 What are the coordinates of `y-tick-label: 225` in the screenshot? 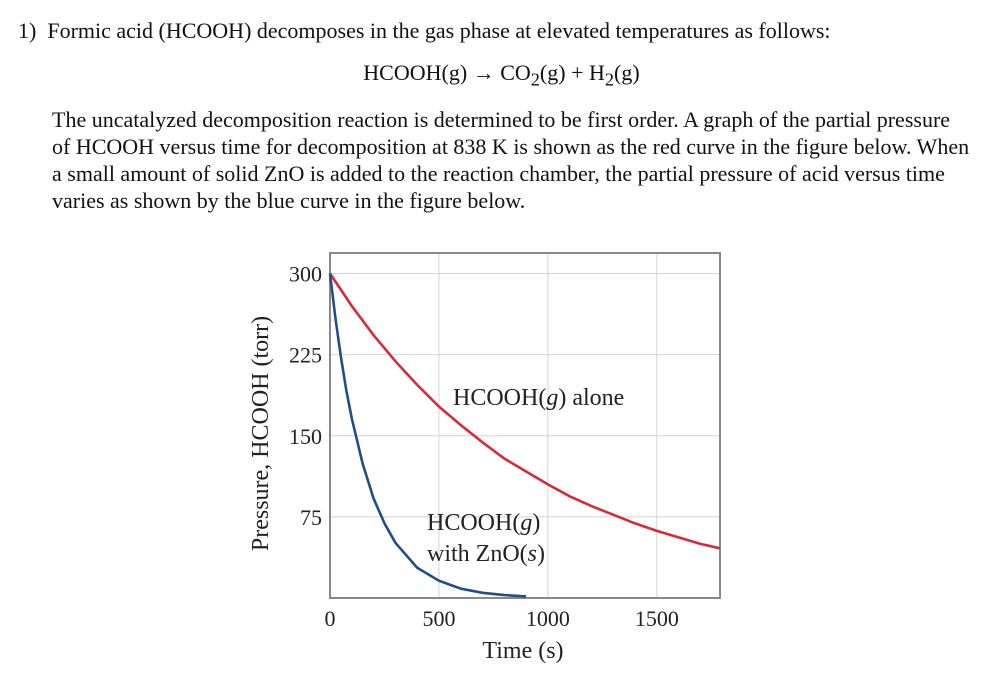 It's located at (305, 355).